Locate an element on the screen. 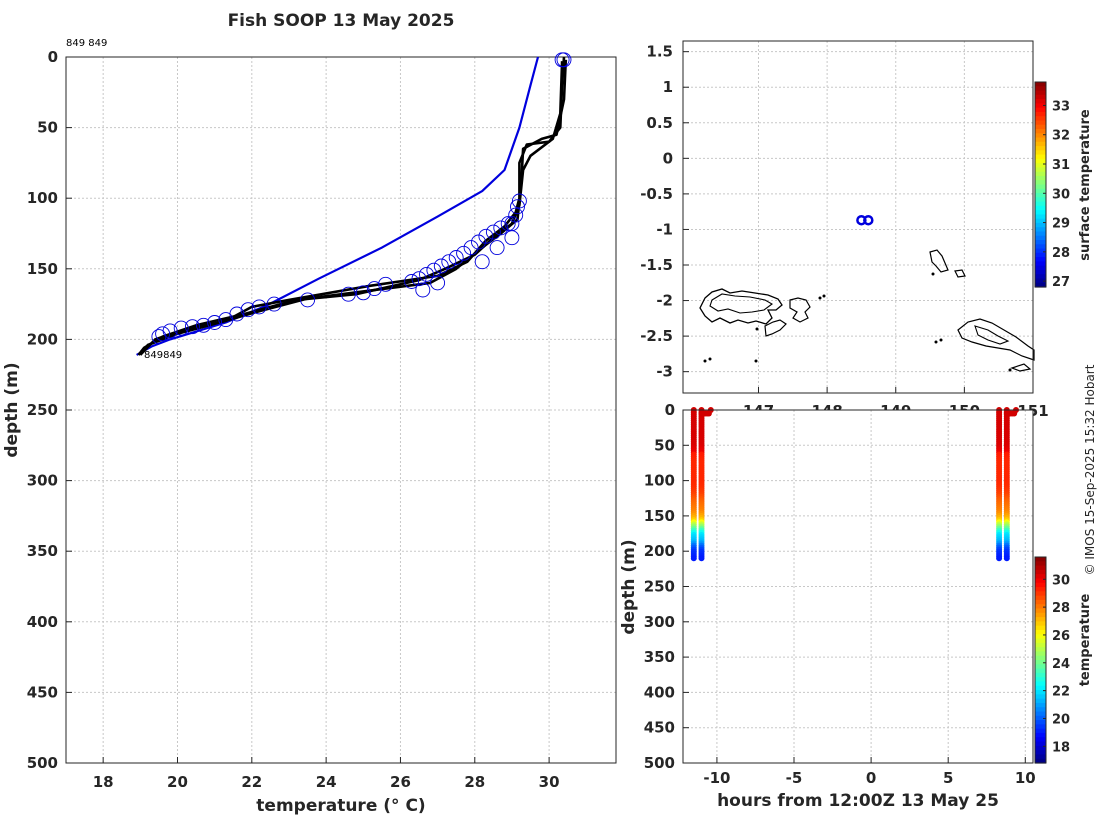 The width and height of the screenshot is (1100, 824). y-tick-label: 50 is located at coordinates (47, 128).